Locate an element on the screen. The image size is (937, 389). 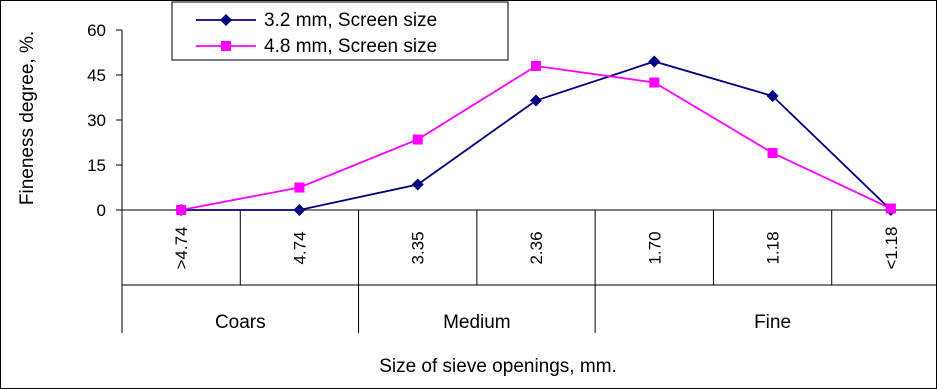
y-tick-label: 30 is located at coordinates (96, 120).